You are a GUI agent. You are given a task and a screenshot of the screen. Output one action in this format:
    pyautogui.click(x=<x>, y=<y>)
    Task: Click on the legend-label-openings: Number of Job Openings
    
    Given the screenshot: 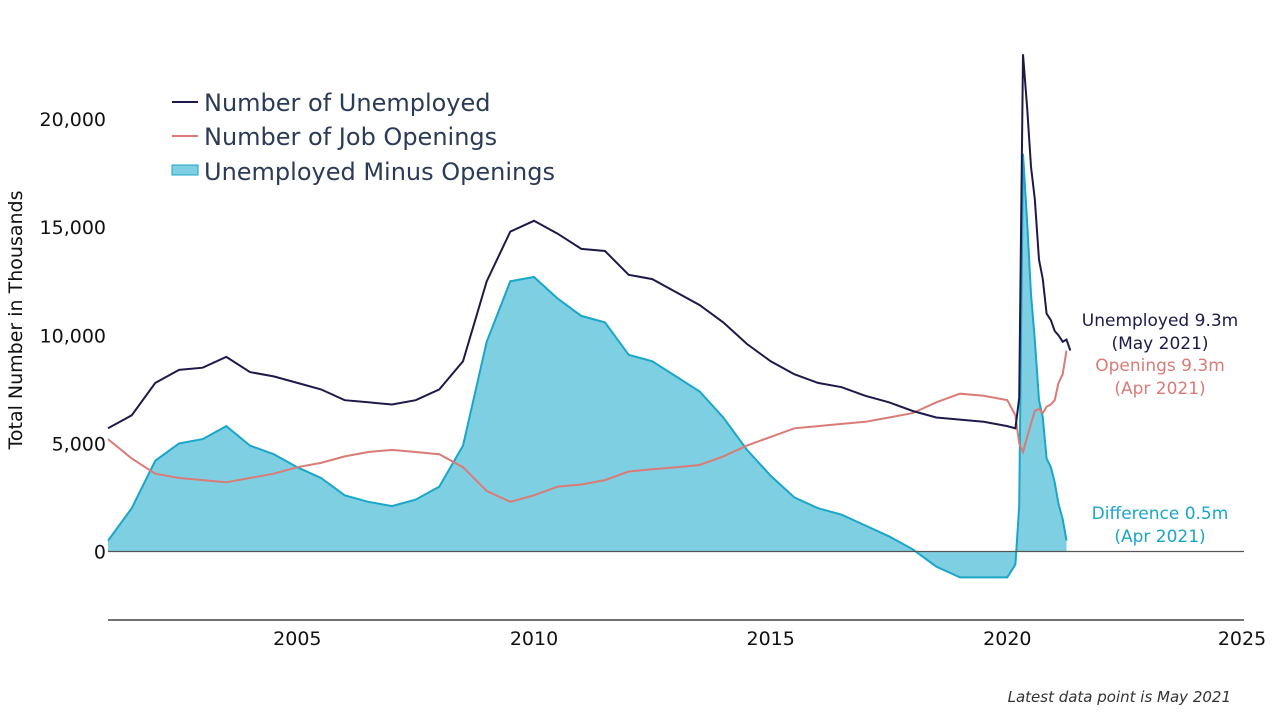 What is the action you would take?
    pyautogui.click(x=350, y=137)
    